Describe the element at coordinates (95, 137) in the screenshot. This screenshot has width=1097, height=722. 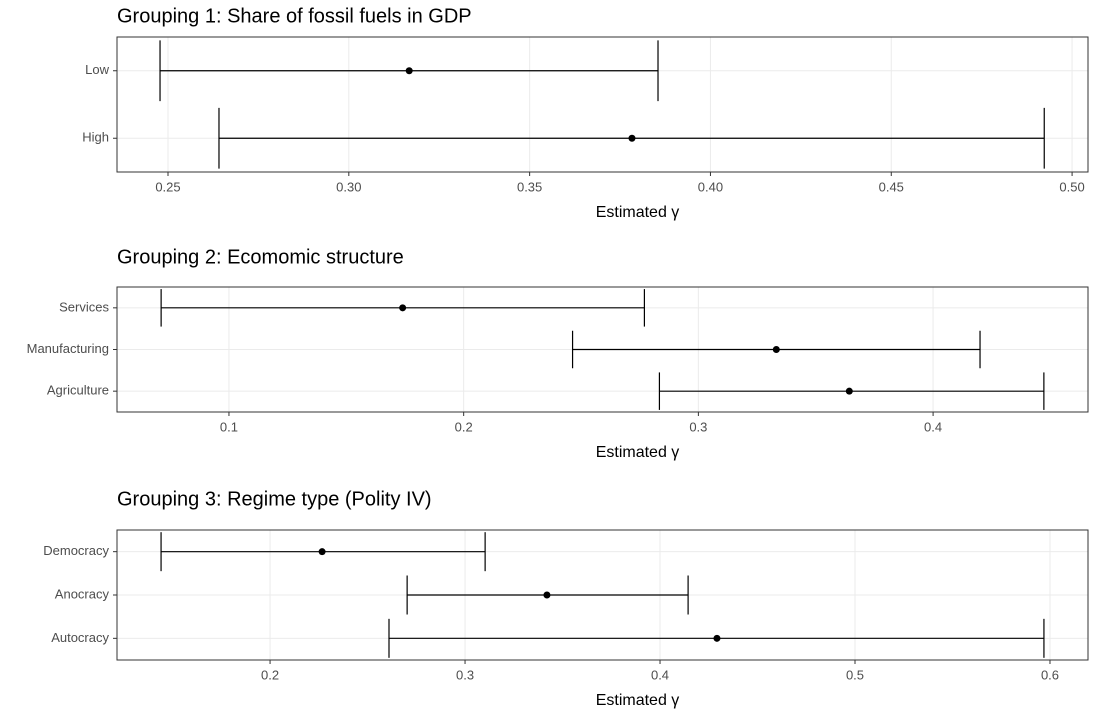
I see `y-tick-label: High` at that location.